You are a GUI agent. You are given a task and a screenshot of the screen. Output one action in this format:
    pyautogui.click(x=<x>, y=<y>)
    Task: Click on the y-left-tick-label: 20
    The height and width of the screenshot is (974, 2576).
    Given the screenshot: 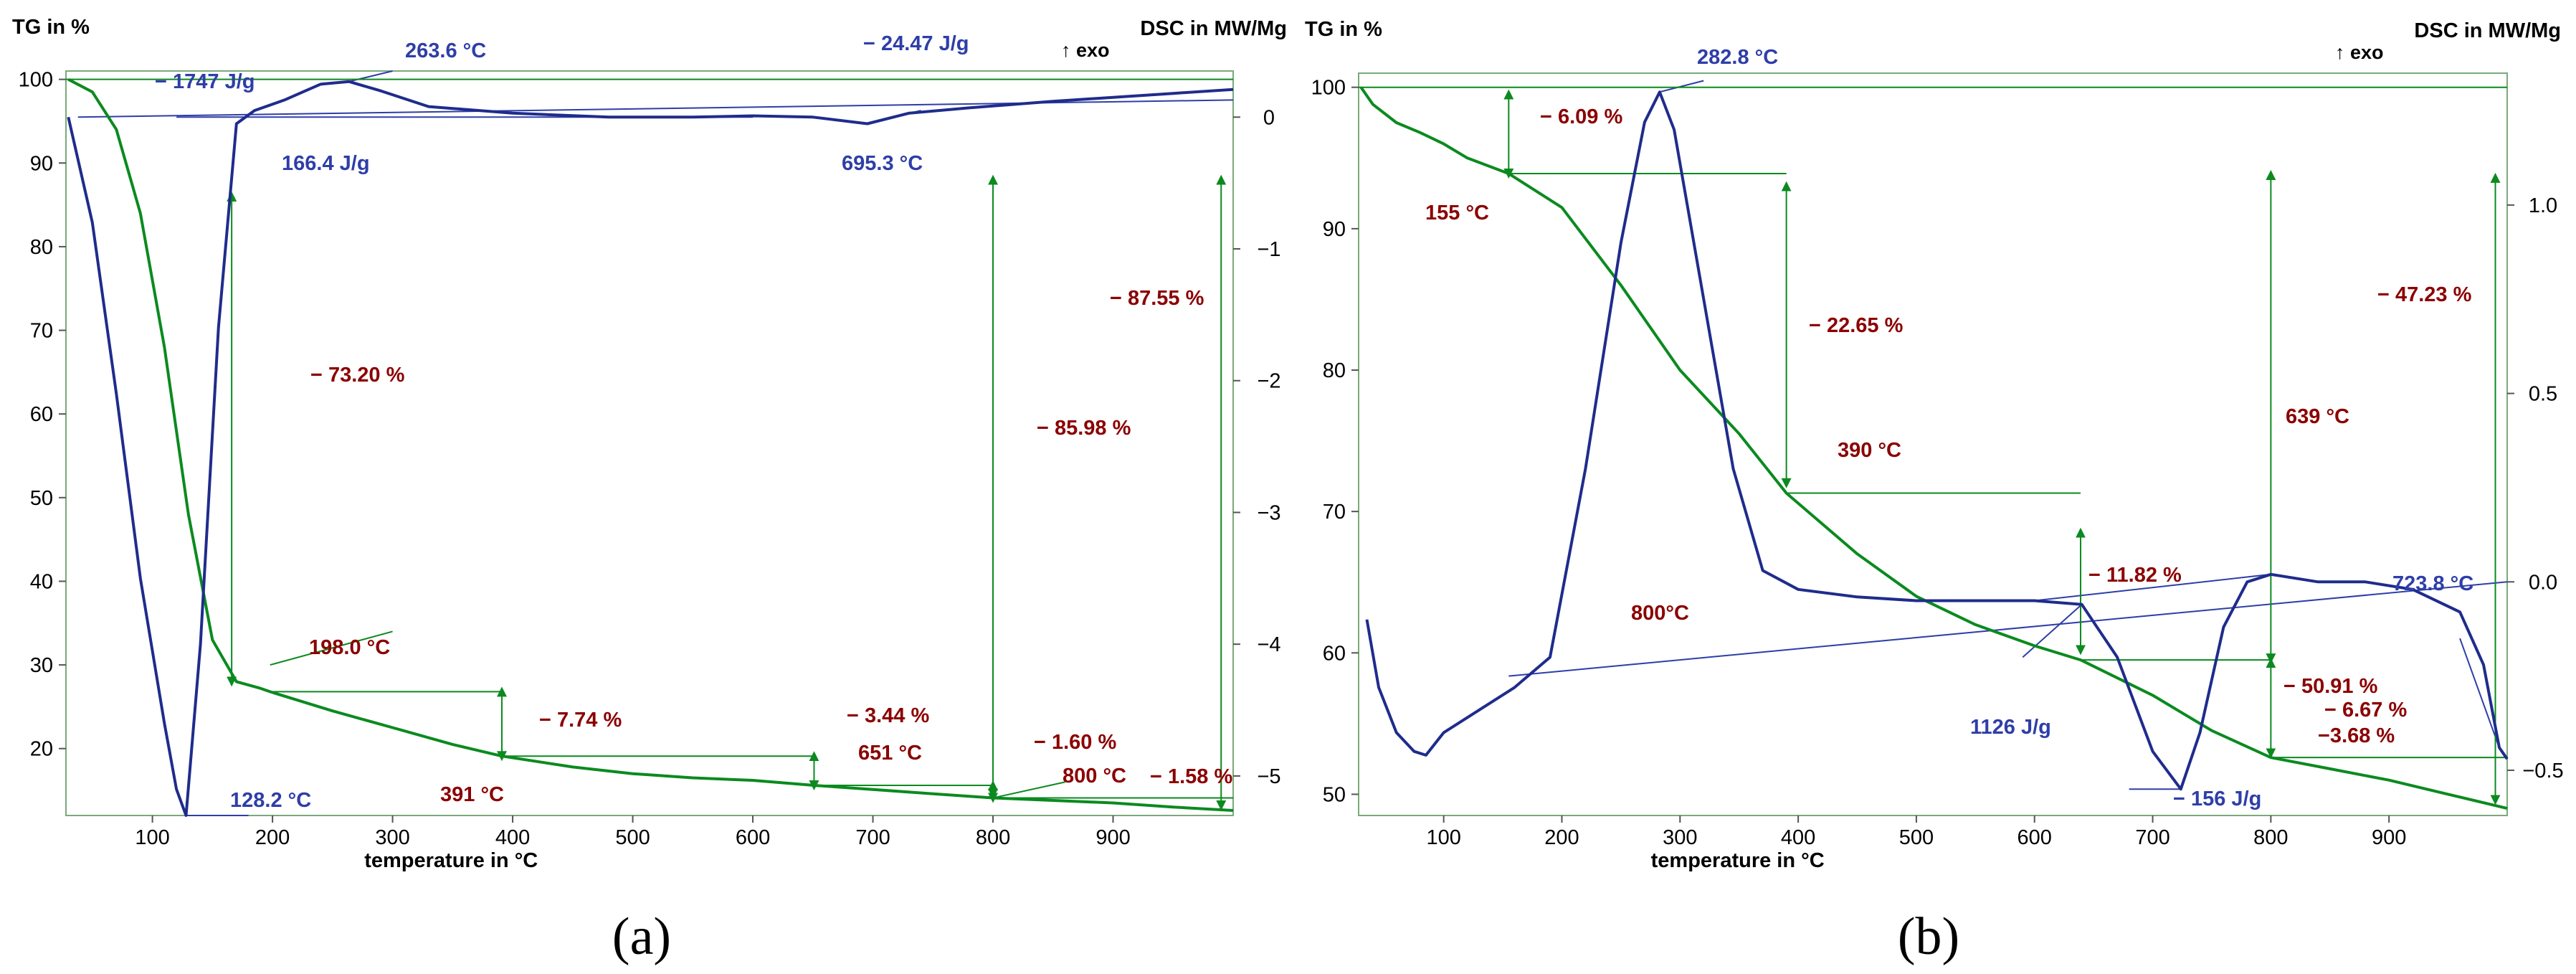 What is the action you would take?
    pyautogui.click(x=42, y=749)
    